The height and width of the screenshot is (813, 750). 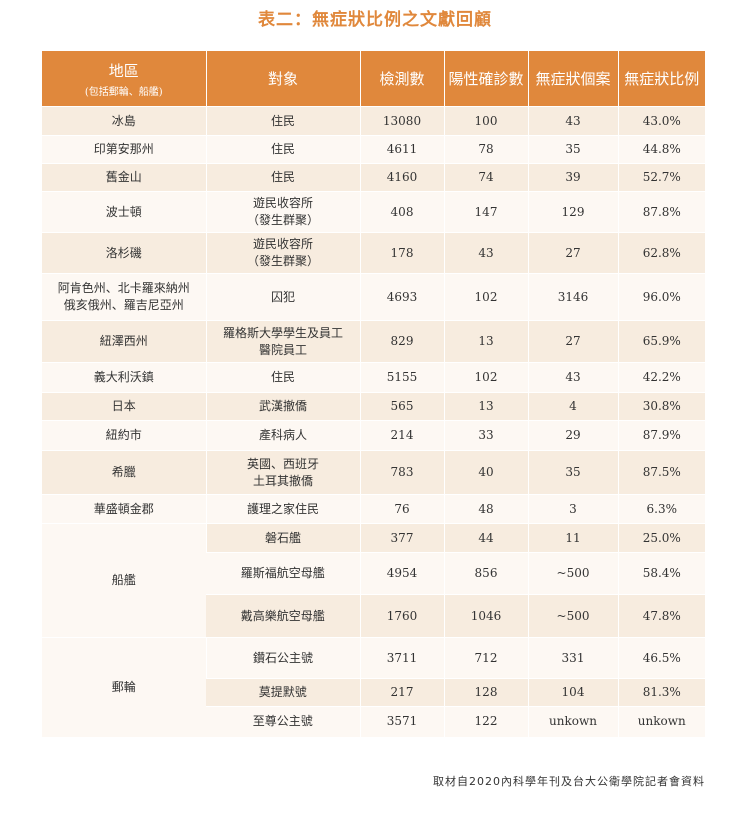 I want to click on cell-positive: 13, so click(x=485, y=406).